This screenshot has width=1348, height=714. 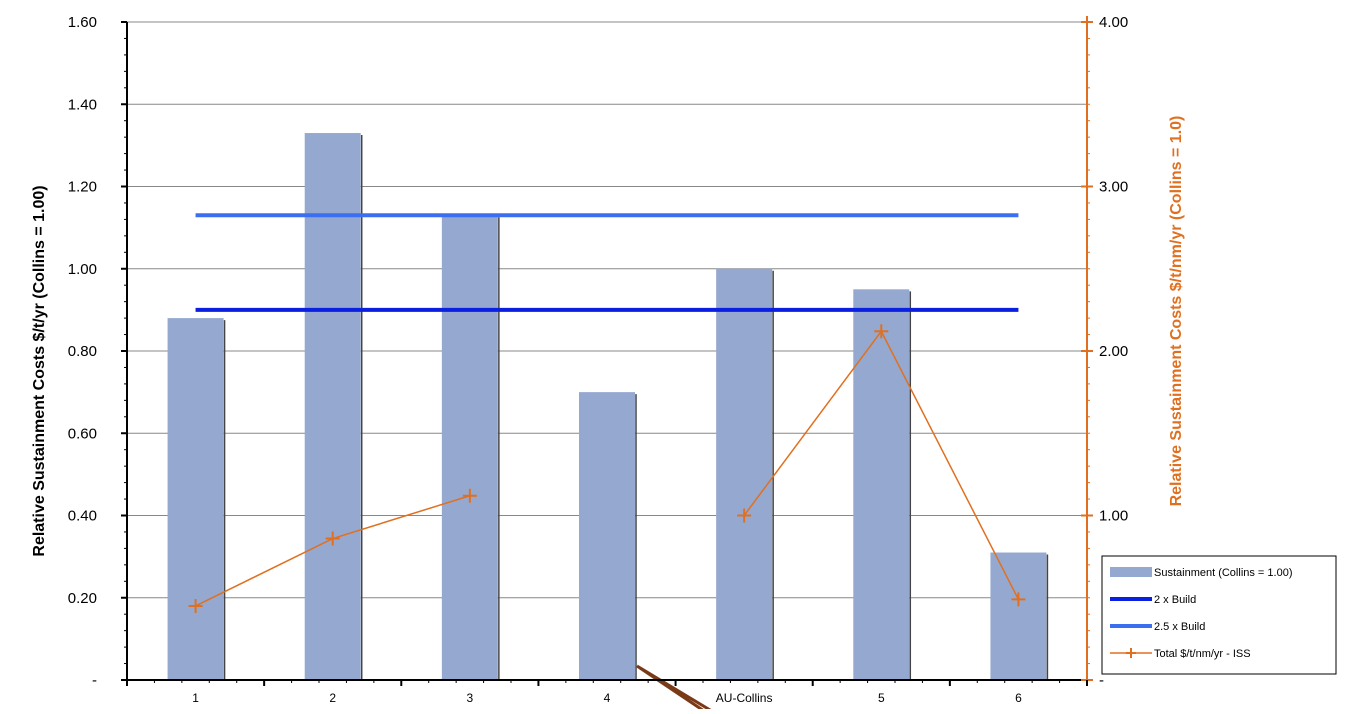 I want to click on y-tick-label: 1.20, so click(x=82, y=187).